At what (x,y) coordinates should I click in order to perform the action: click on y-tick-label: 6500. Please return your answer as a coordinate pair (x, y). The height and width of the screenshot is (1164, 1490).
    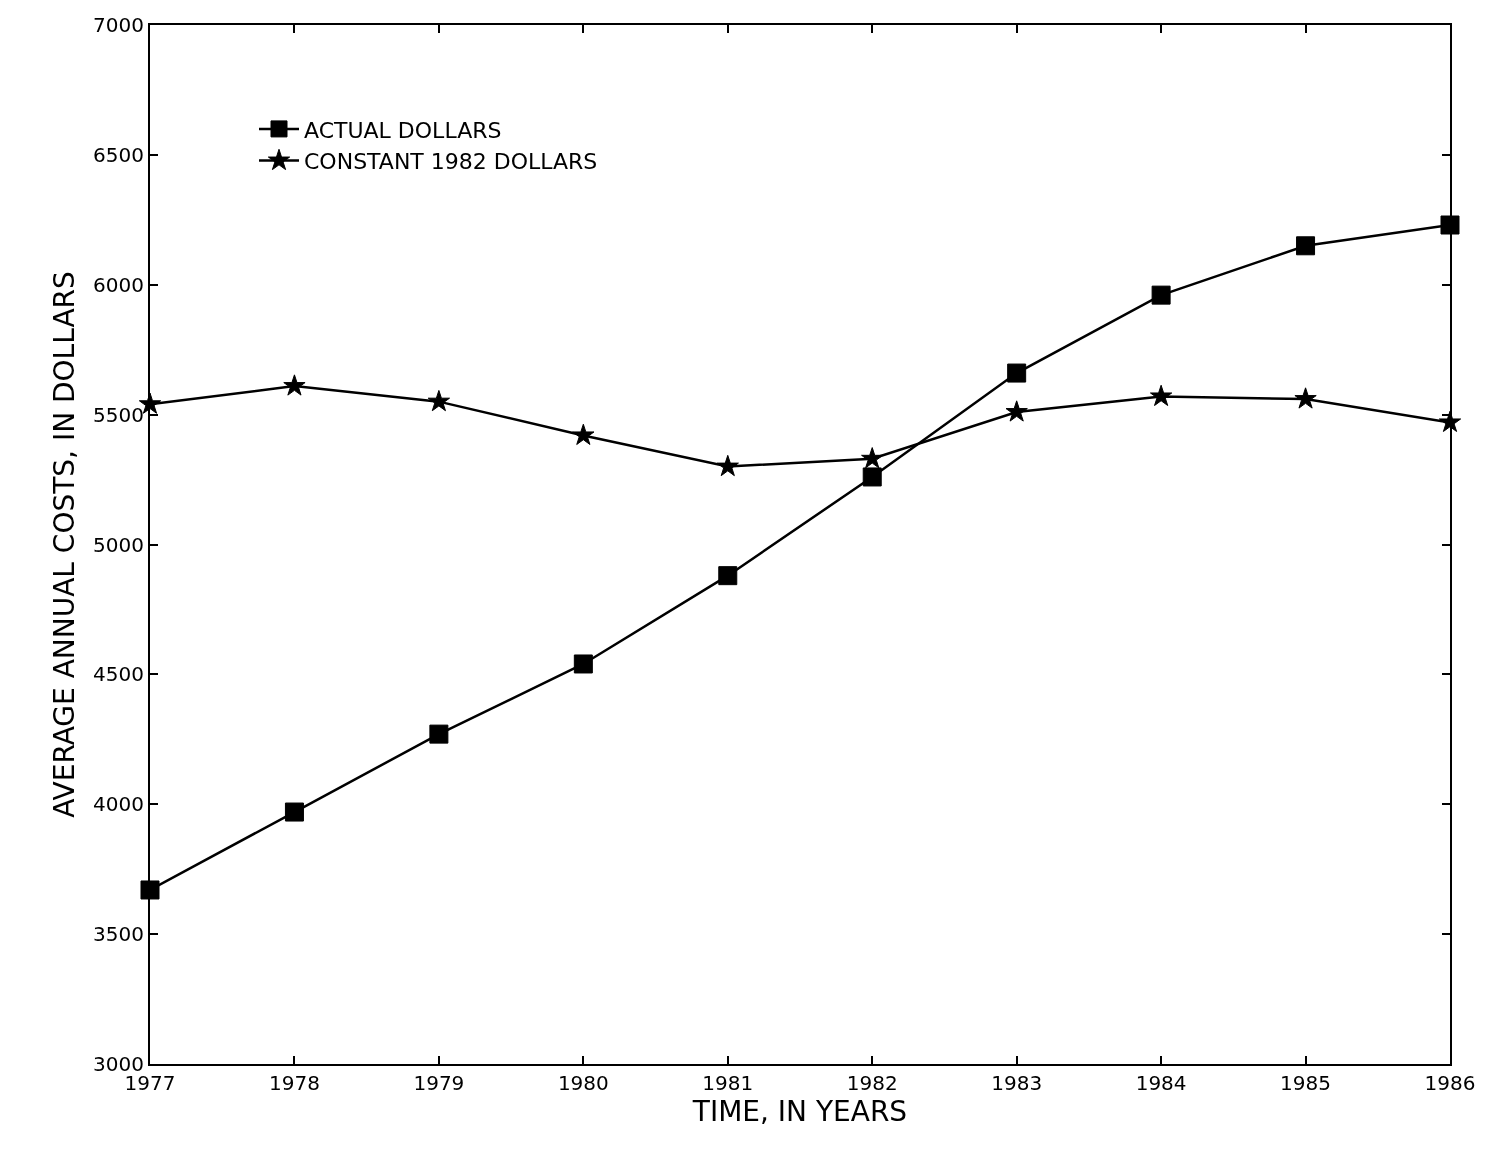
    Looking at the image, I should click on (118, 154).